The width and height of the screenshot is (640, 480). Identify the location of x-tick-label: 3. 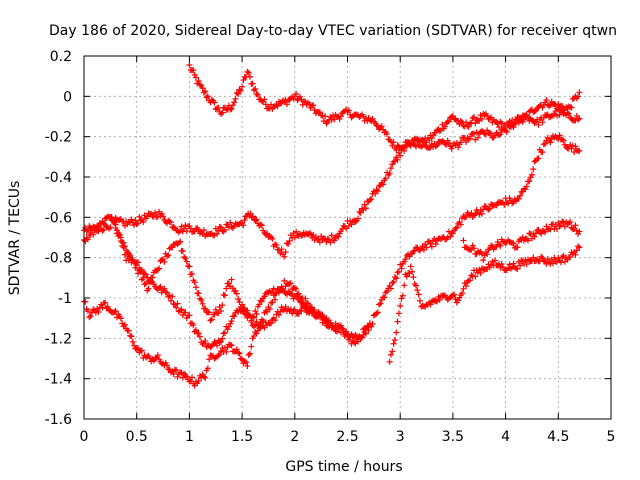
(400, 437).